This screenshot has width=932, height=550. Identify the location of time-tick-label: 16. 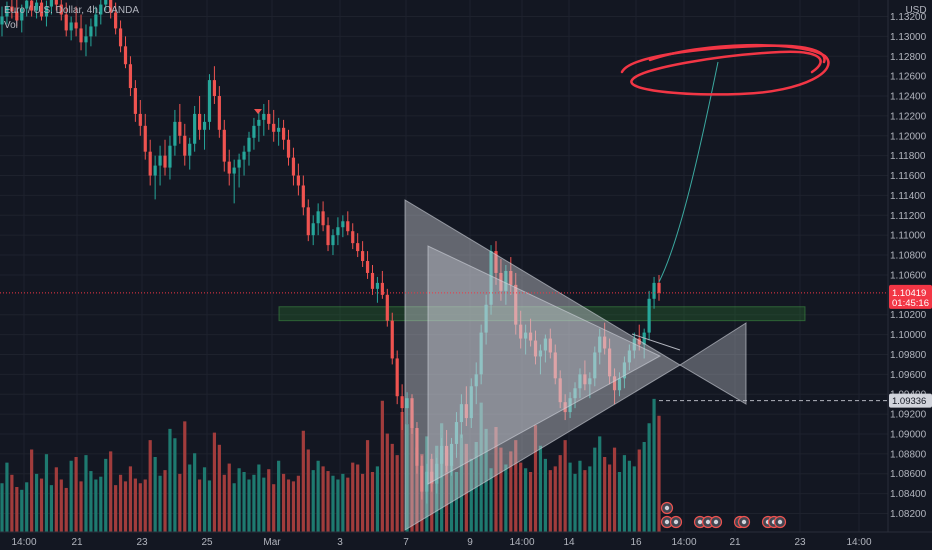
(636, 542).